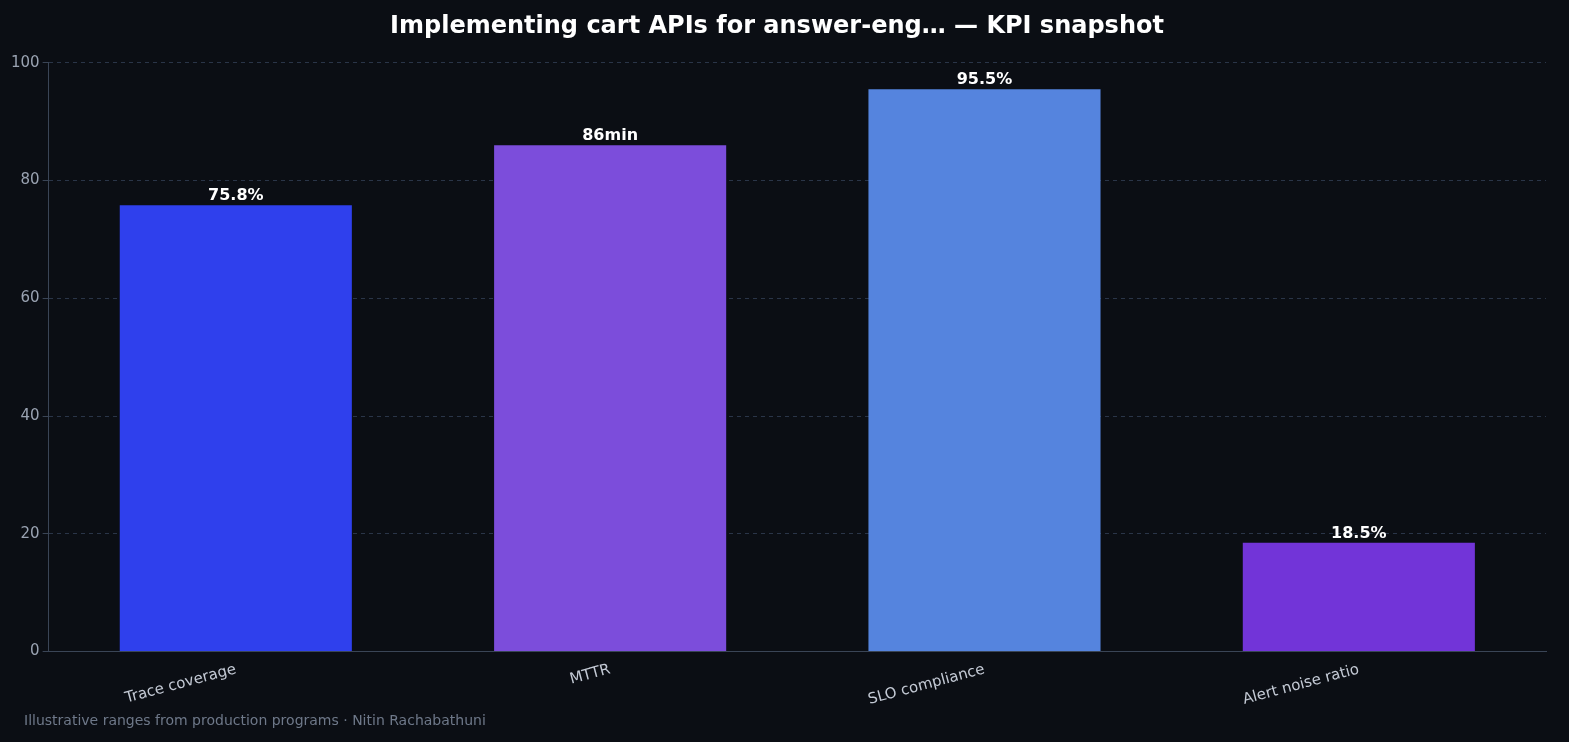  Describe the element at coordinates (255, 720) in the screenshot. I see `text: Illustrative ranges from production programs · Nitin Rachabathuni` at that location.